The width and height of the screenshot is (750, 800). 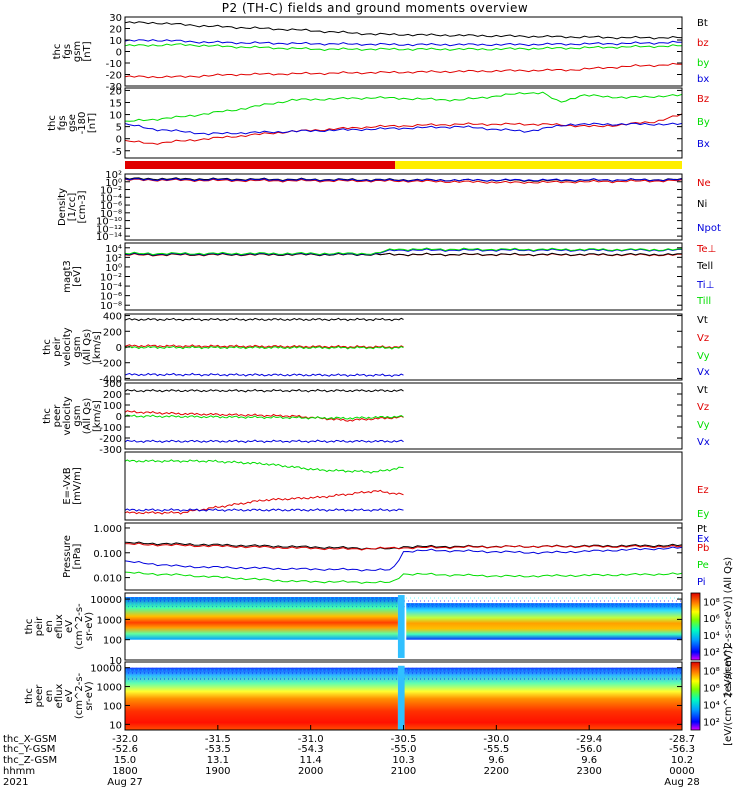 What do you see at coordinates (47, 416) in the screenshot?
I see `ylabel-peer-vel: thc` at bounding box center [47, 416].